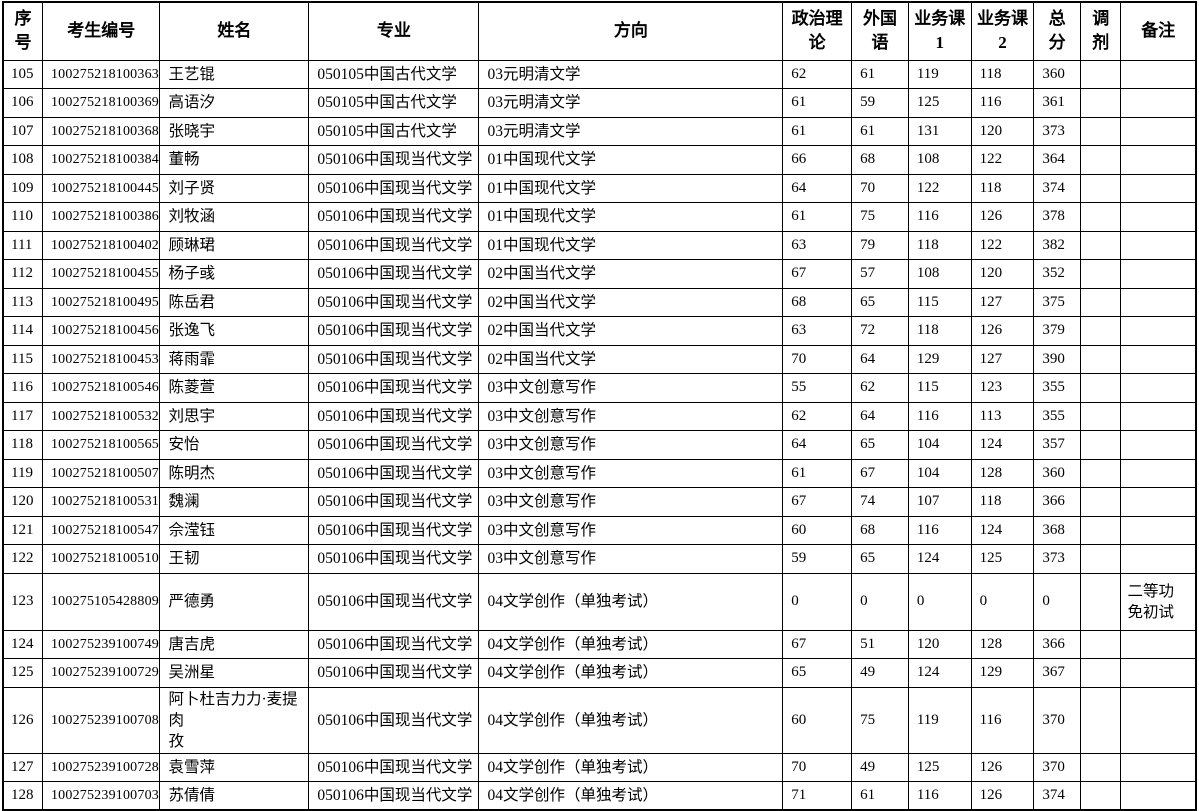 This screenshot has width=1199, height=811. I want to click on cell-name: 陈明杰, so click(234, 473).